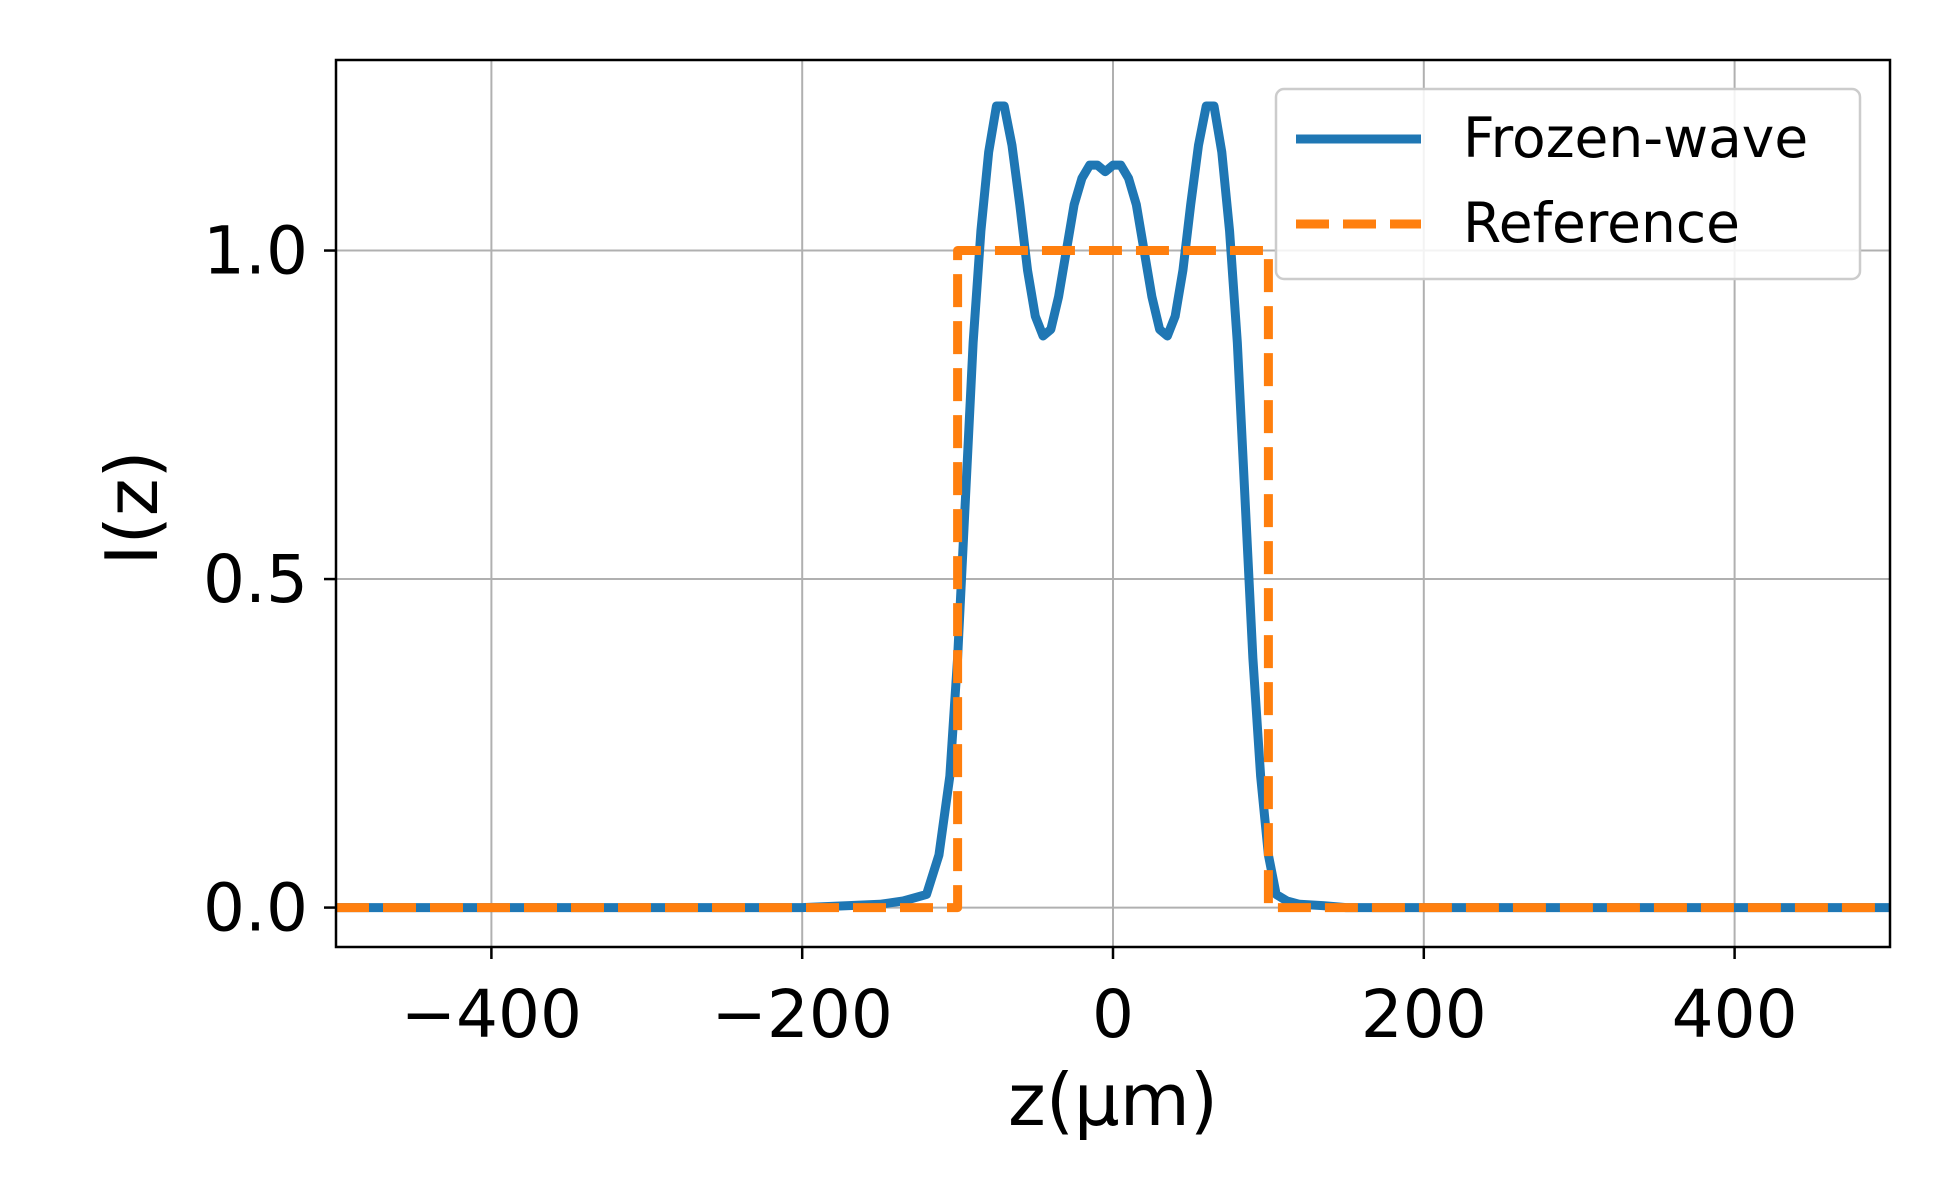 This screenshot has width=1941, height=1200. I want to click on y-axis-label: I(z), so click(132, 507).